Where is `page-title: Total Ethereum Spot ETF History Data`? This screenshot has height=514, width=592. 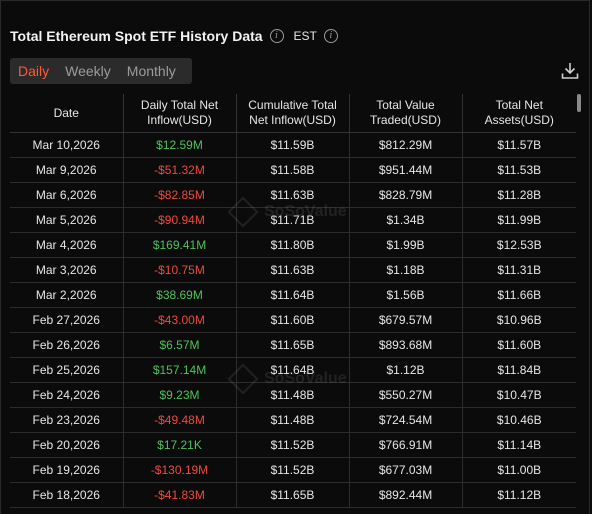 page-title: Total Ethereum Spot ETF History Data is located at coordinates (136, 36).